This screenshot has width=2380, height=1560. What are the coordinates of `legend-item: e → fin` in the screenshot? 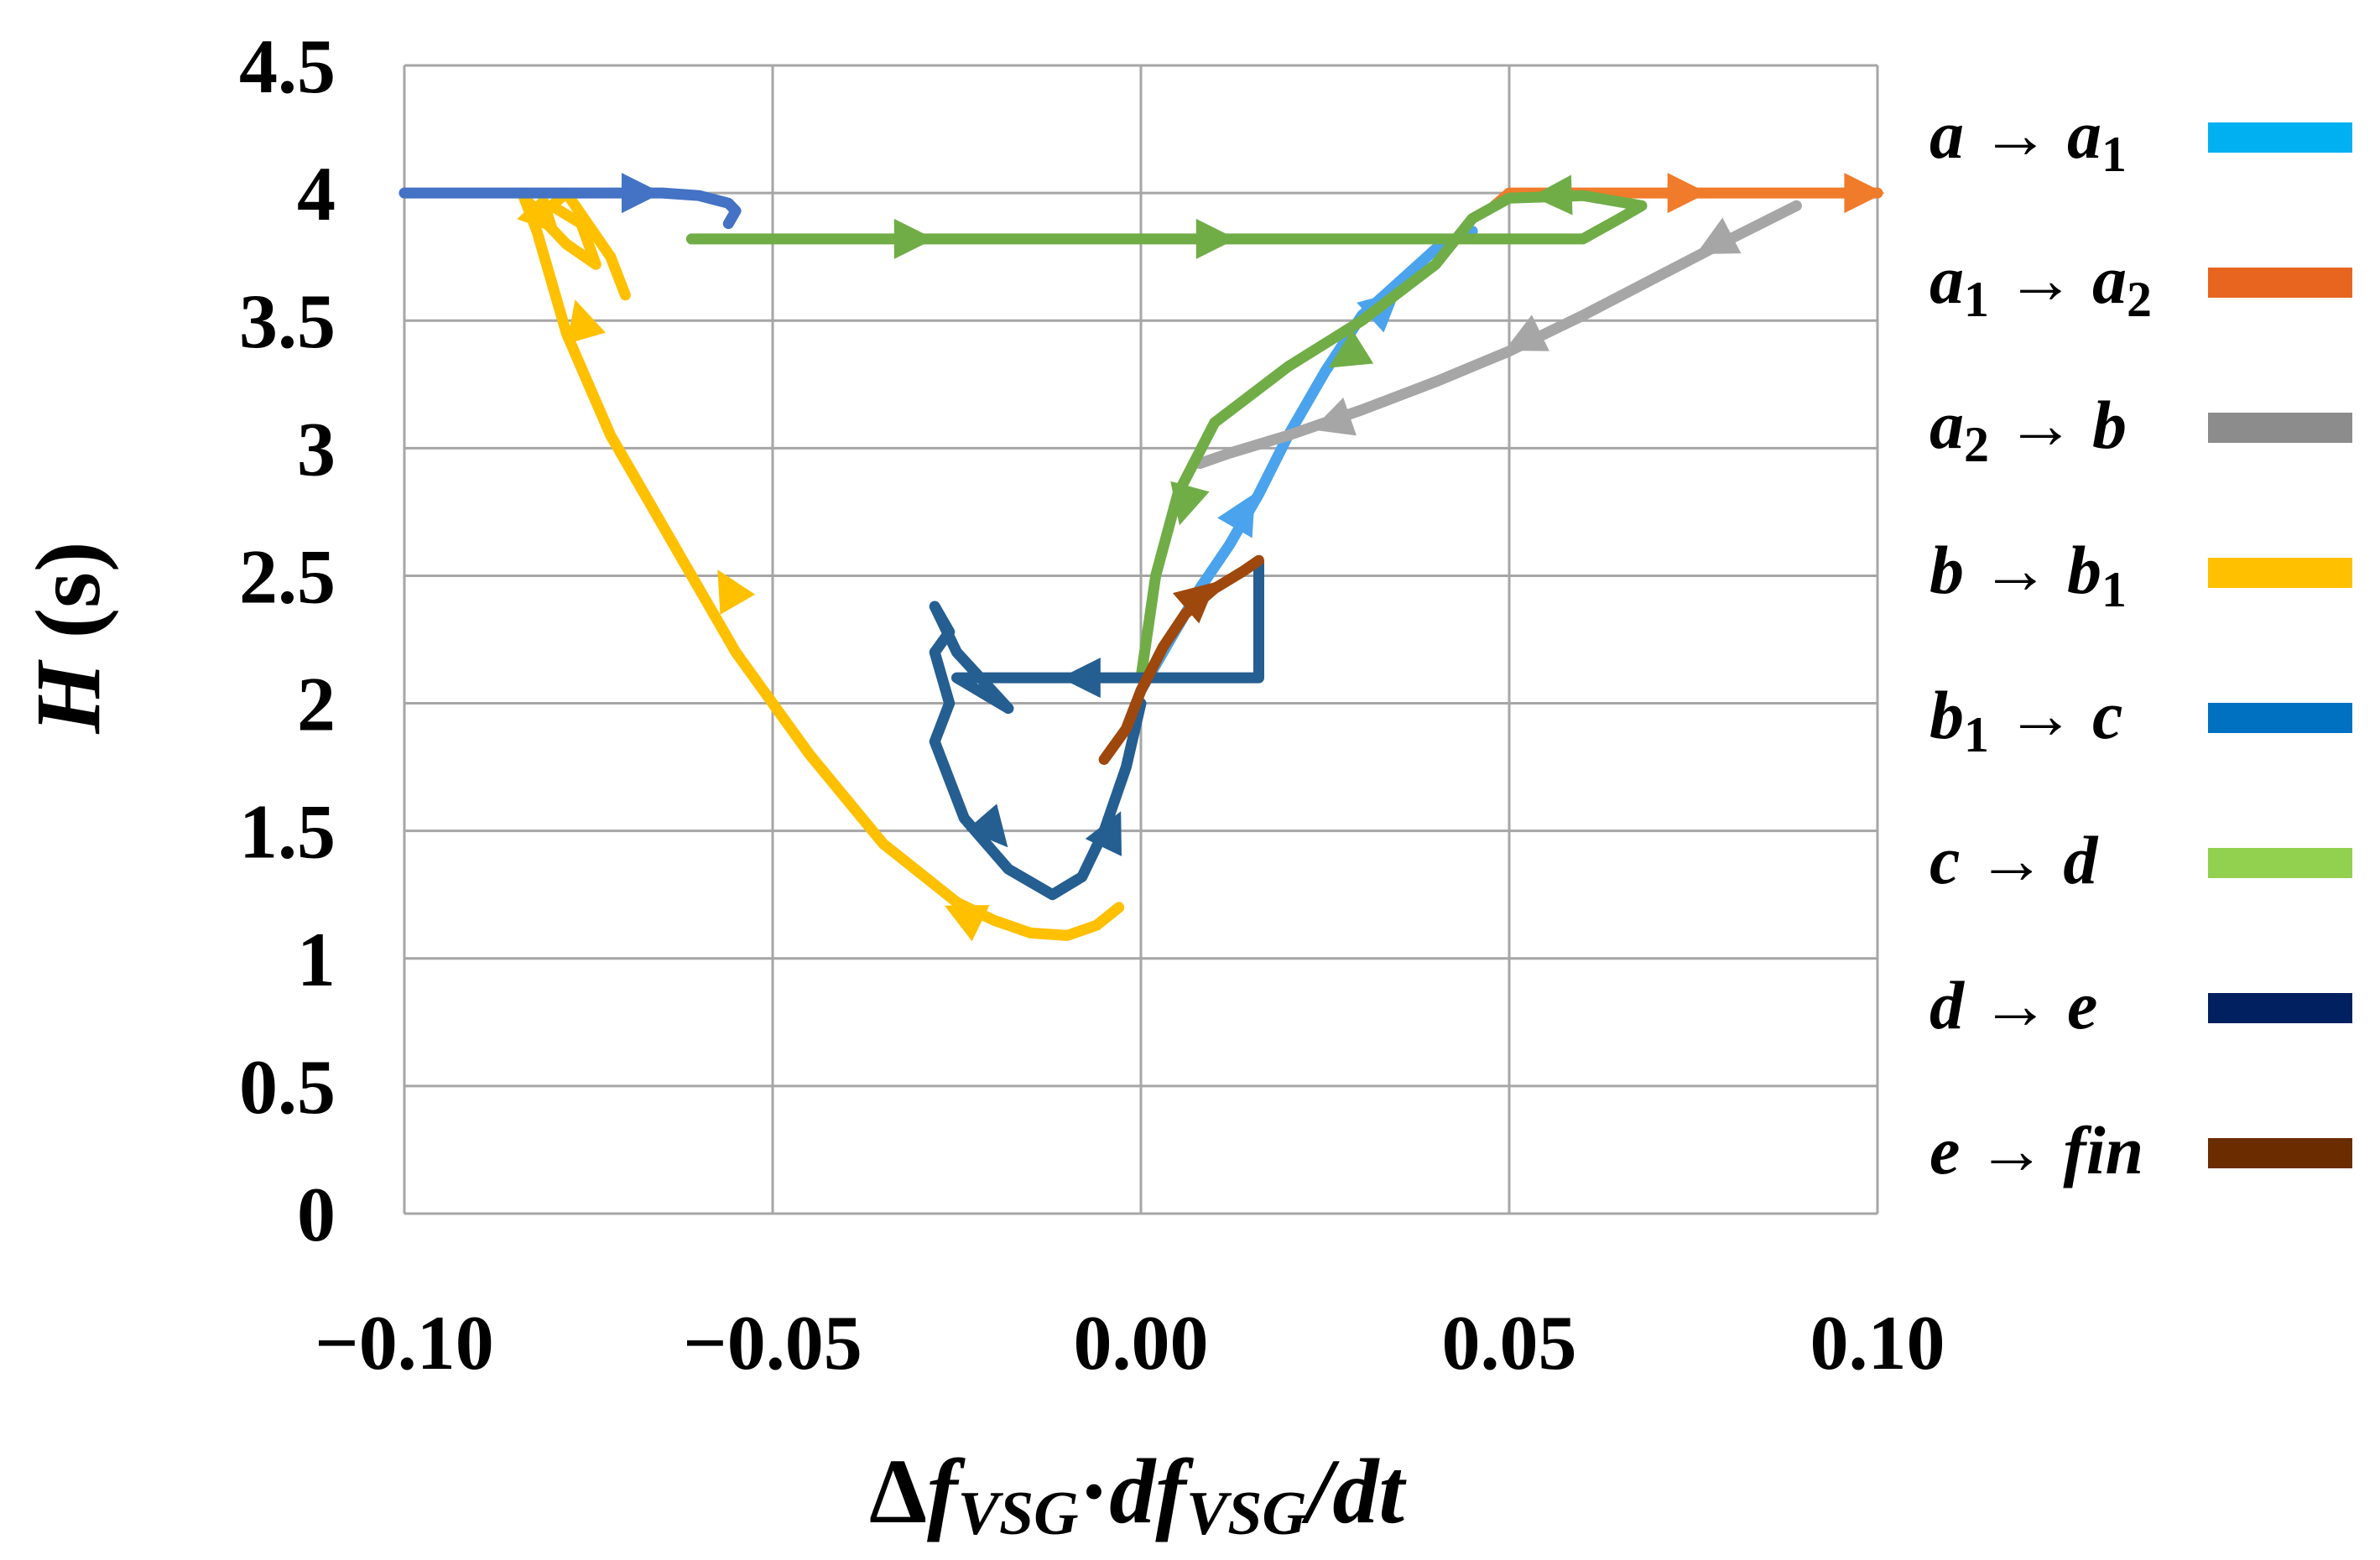 It's located at (2141, 1150).